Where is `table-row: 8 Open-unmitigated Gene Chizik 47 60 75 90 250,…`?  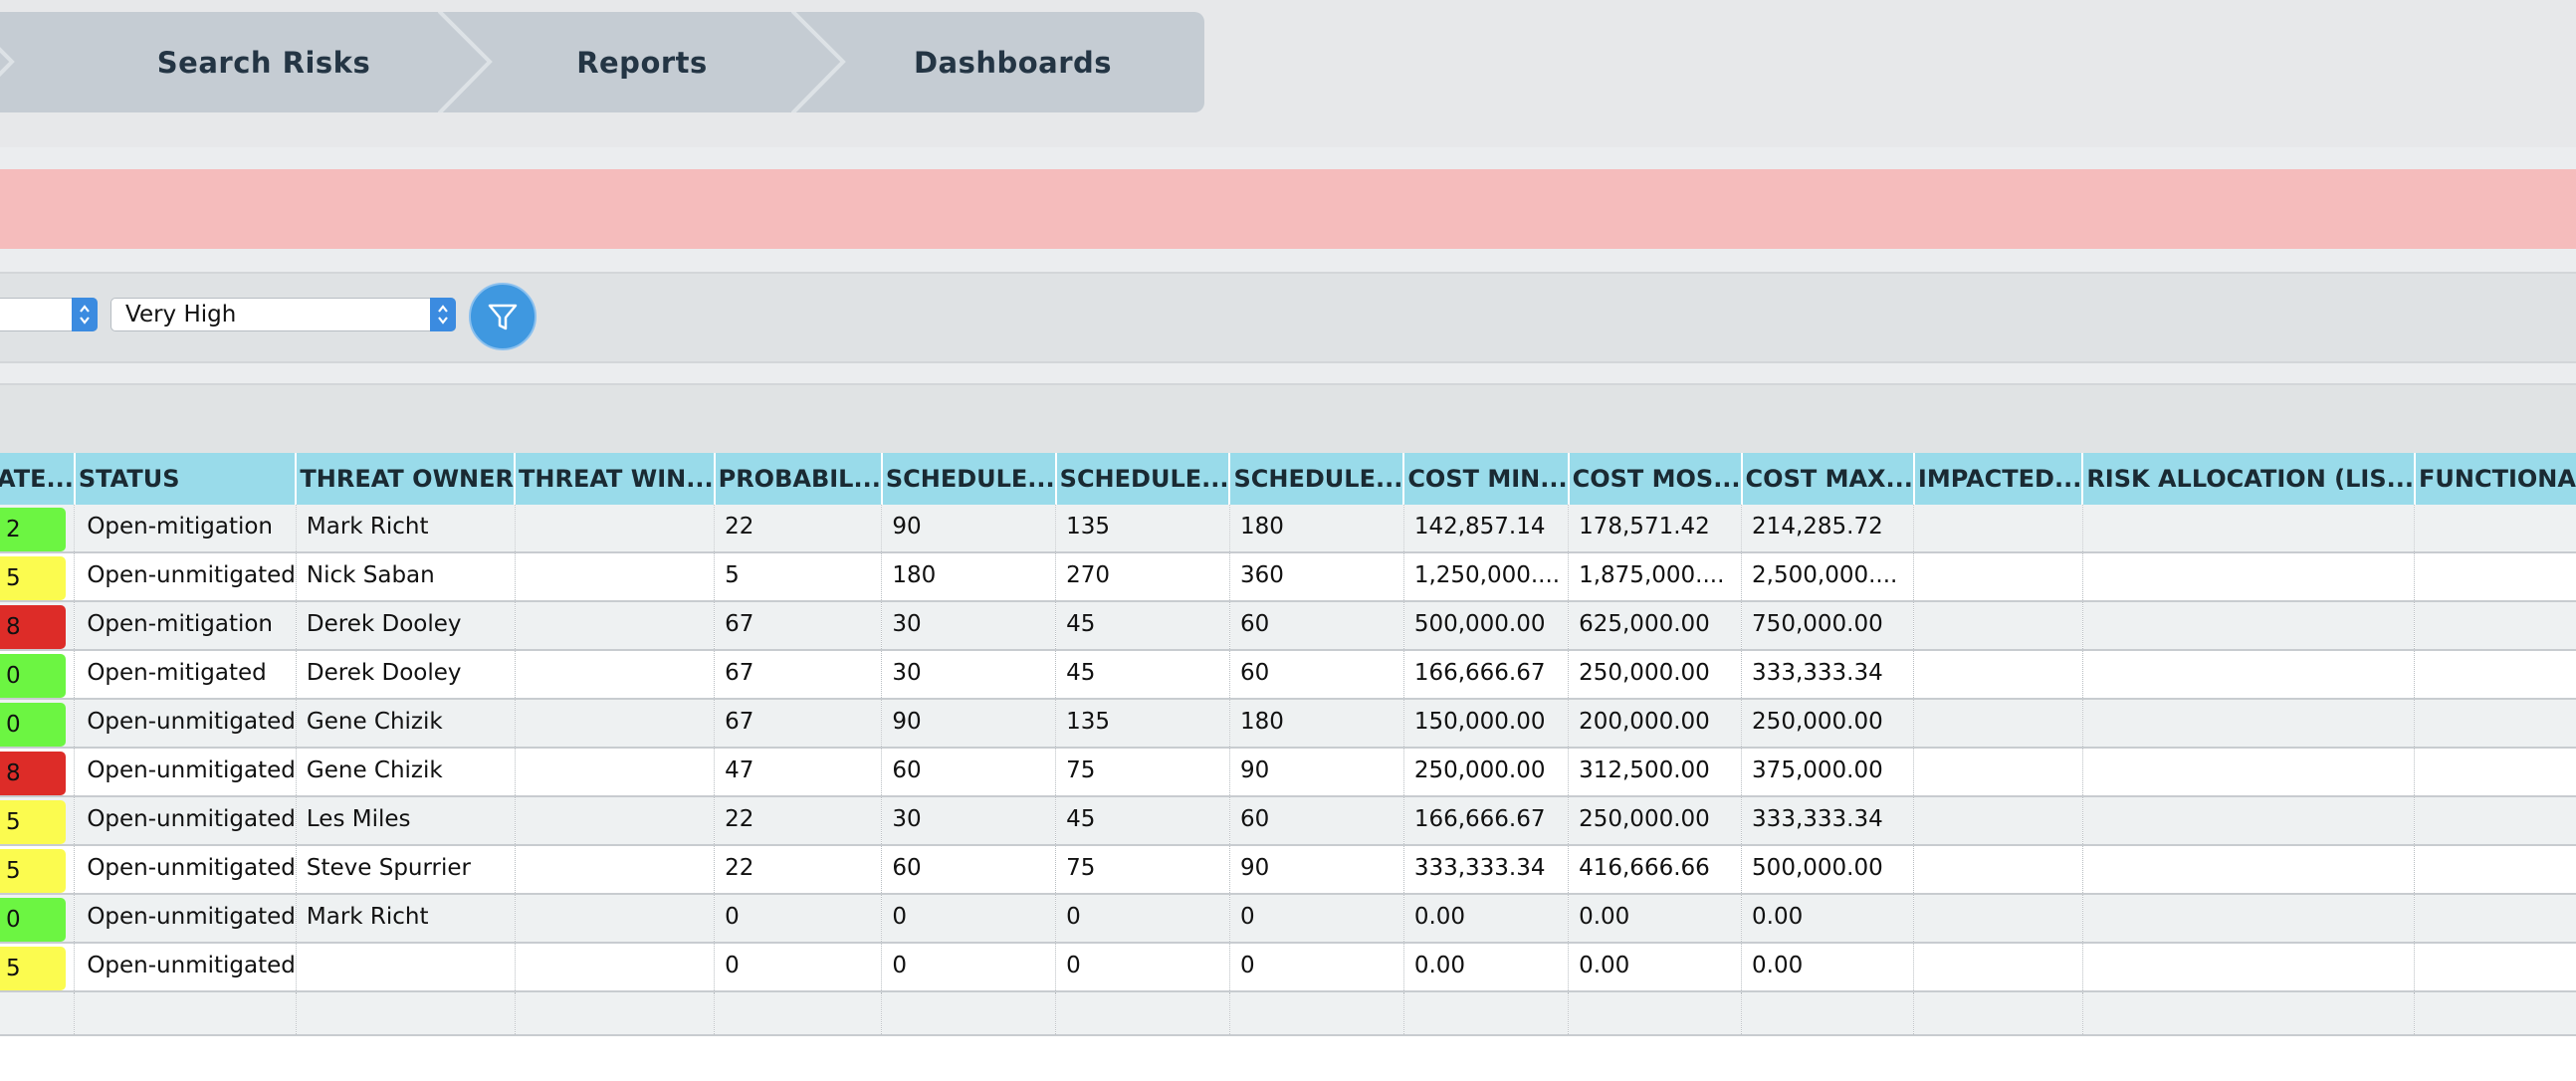 table-row: 8 Open-unmitigated Gene Chizik 47 60 75 90 250,… is located at coordinates (1288, 772).